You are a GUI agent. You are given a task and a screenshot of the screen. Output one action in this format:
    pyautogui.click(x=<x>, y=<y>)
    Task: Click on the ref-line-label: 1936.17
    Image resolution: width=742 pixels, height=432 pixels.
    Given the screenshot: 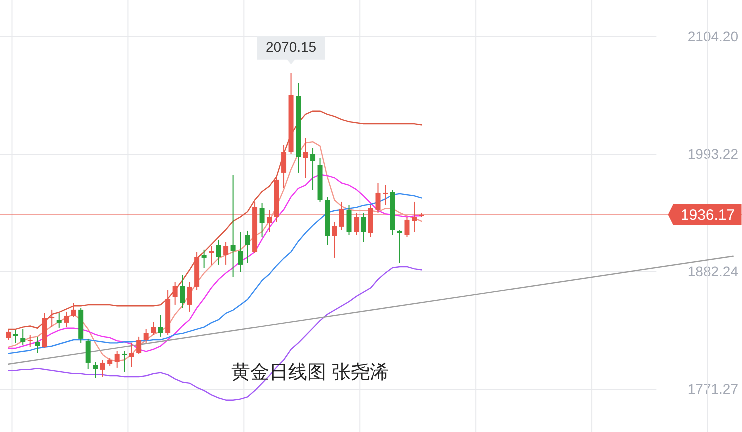 What is the action you would take?
    pyautogui.click(x=708, y=215)
    